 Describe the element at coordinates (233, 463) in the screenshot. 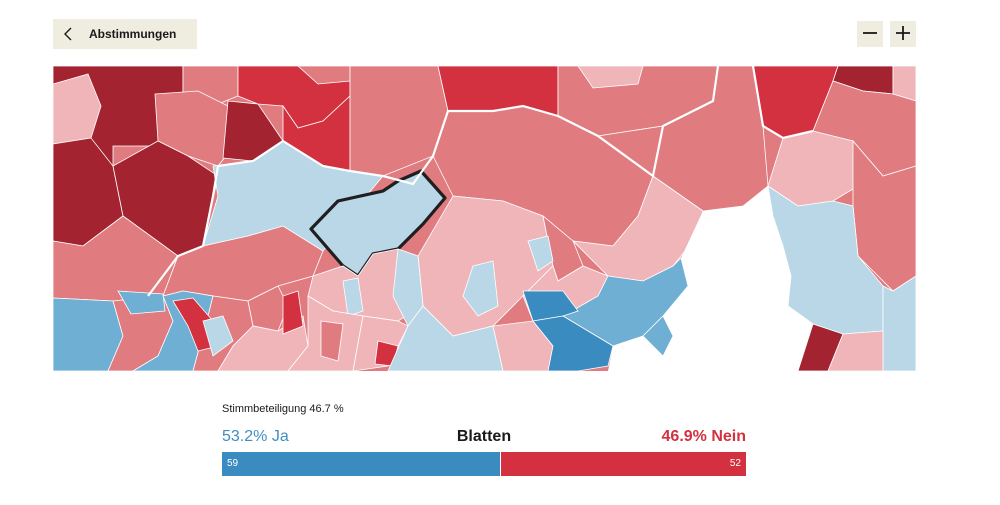

I see `yes-count: 59` at that location.